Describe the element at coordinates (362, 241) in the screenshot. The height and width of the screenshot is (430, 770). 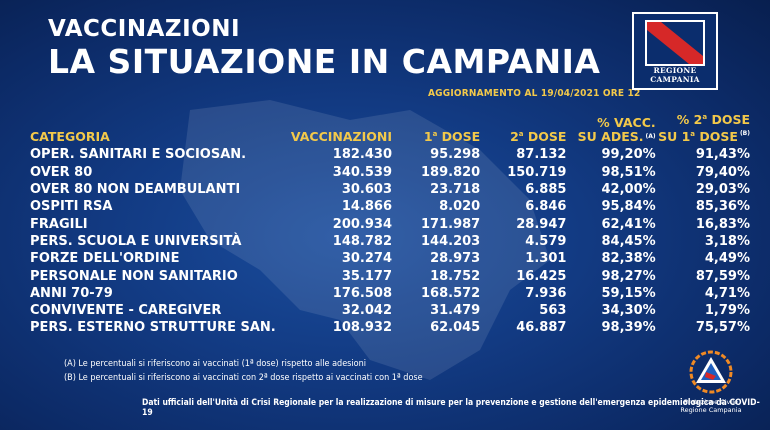
I see `cell-vaccinazioni: 148.782` at that location.